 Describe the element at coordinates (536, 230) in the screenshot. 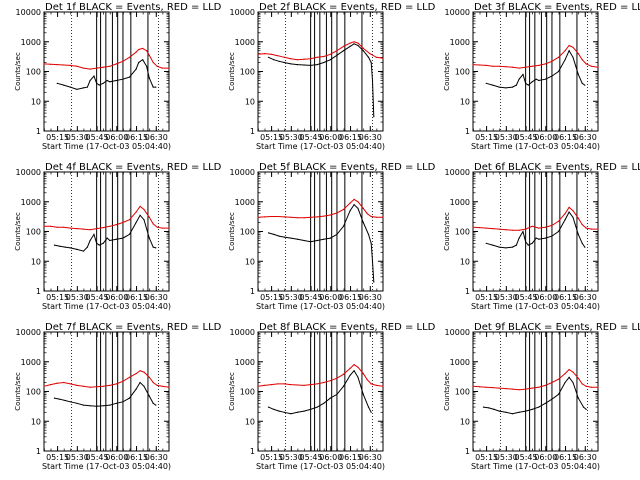

I see `series-events-line` at that location.